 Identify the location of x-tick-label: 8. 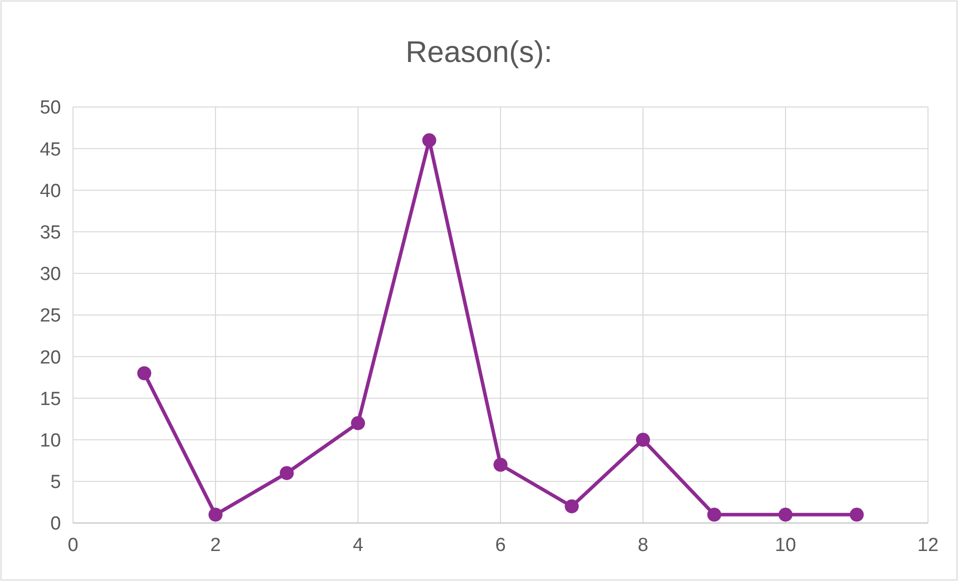
(643, 545).